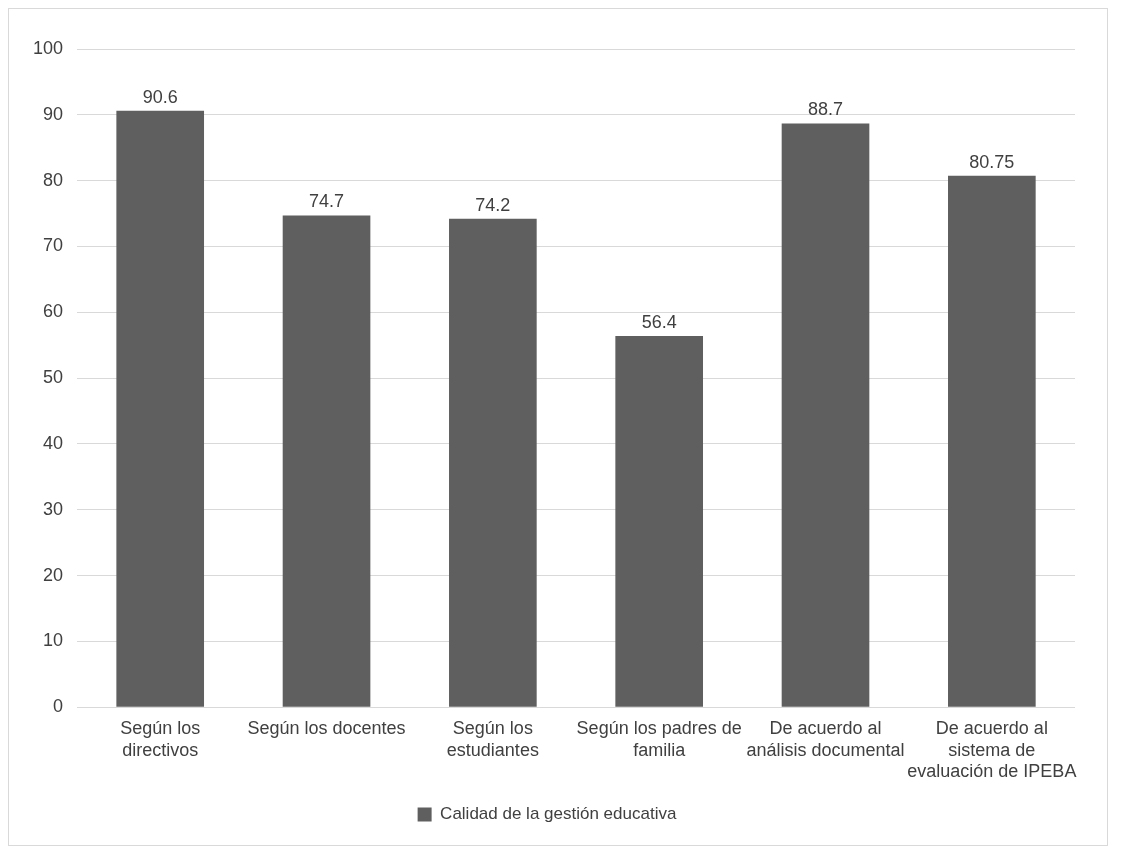 This screenshot has width=1122, height=857. What do you see at coordinates (659, 321) in the screenshot?
I see `data-label: 56.4` at bounding box center [659, 321].